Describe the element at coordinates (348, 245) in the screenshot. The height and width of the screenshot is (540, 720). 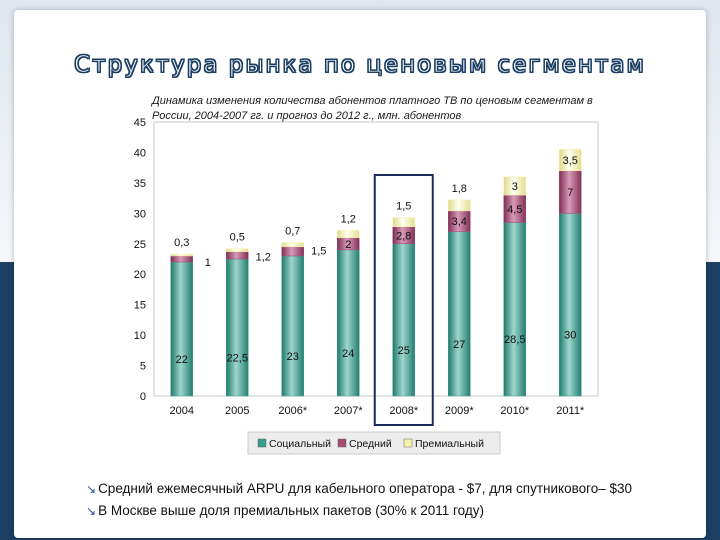
I see `data-label: 2` at that location.